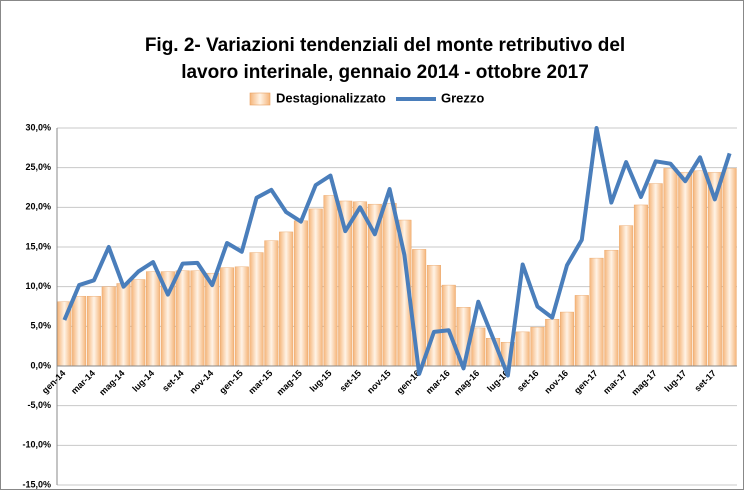 Image resolution: width=744 pixels, height=490 pixels. Describe the element at coordinates (260, 99) in the screenshot. I see `legend-swatch` at that location.